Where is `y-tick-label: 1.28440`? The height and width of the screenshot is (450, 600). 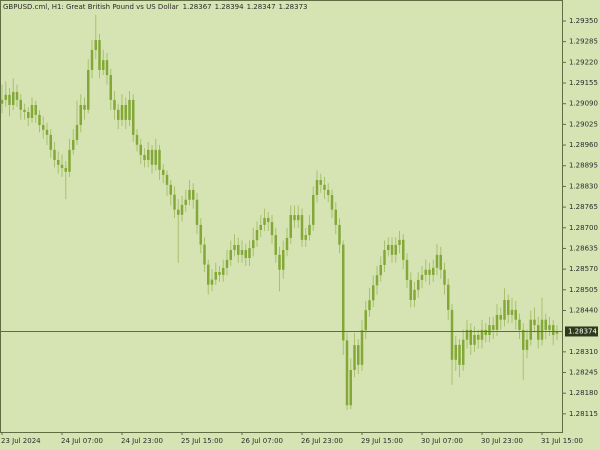
y-tick-label: 1.28440 is located at coordinates (583, 310).